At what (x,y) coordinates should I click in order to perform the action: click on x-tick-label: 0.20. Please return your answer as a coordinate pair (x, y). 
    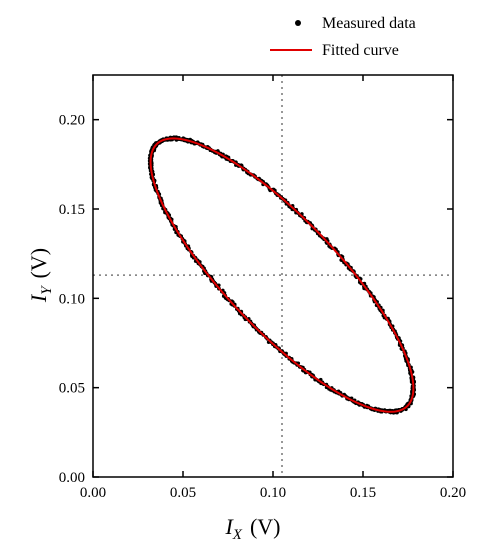
    Looking at the image, I should click on (453, 493).